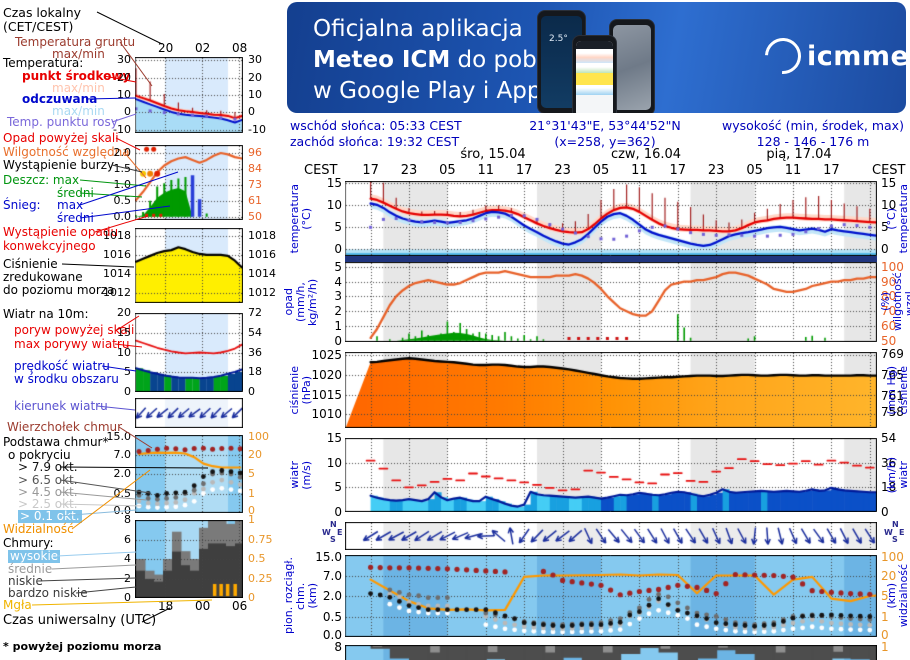 This screenshot has height=660, width=910. What do you see at coordinates (41, 180) in the screenshot?
I see `legend-label: Deszcz: max` at bounding box center [41, 180].